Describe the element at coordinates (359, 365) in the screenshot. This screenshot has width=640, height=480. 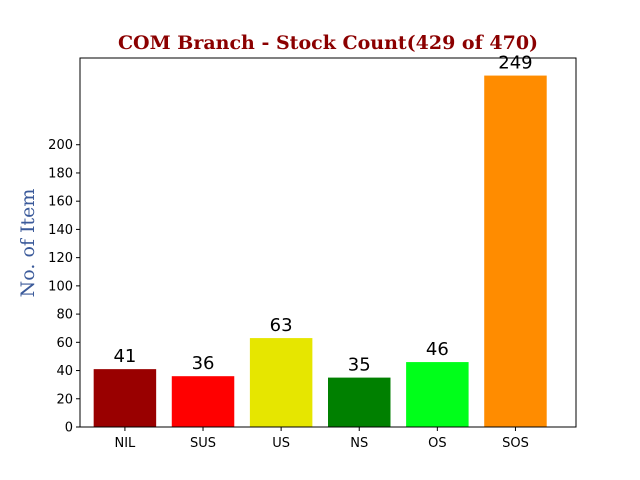
I see `data-label: 35` at that location.